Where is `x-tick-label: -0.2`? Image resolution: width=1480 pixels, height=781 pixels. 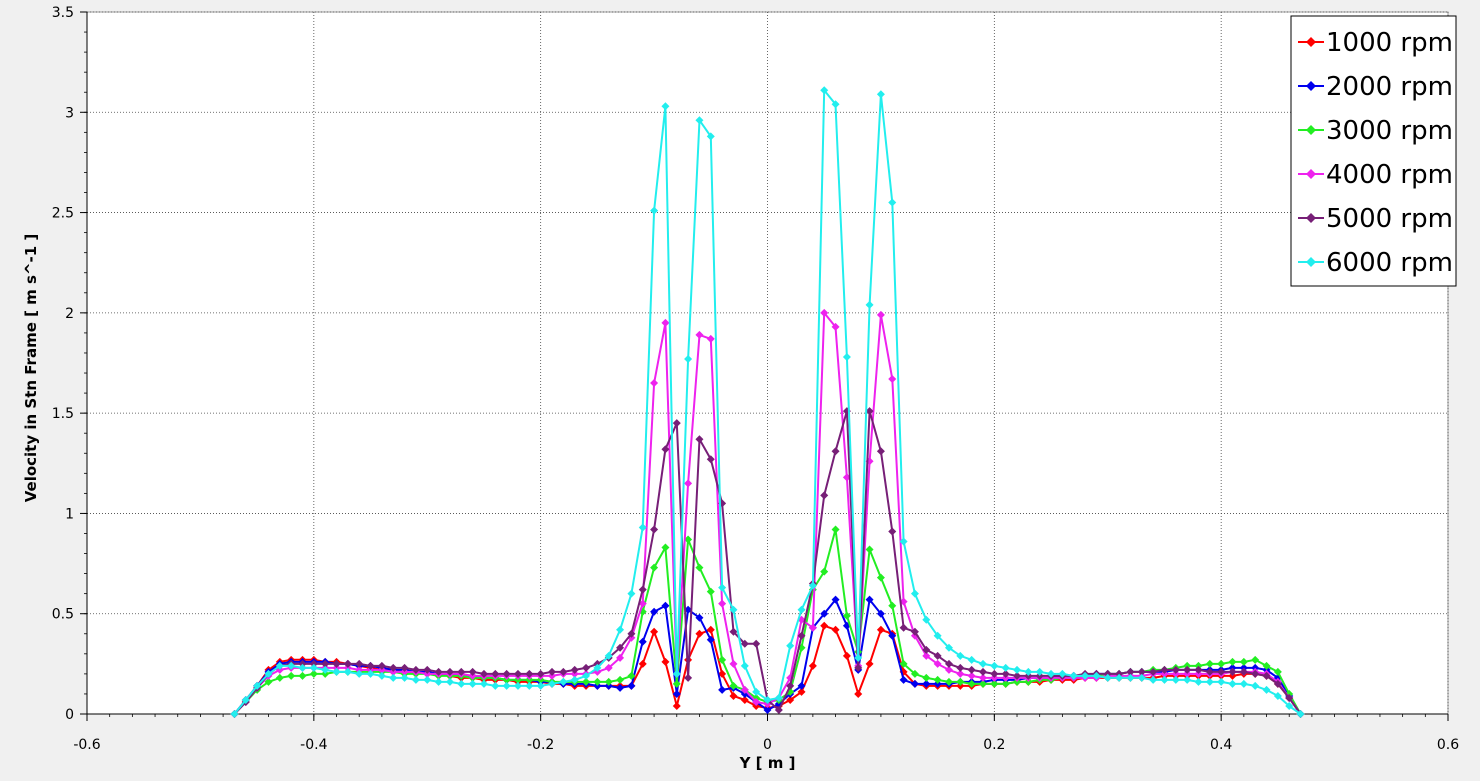
x-tick-label: -0.2 is located at coordinates (540, 745).